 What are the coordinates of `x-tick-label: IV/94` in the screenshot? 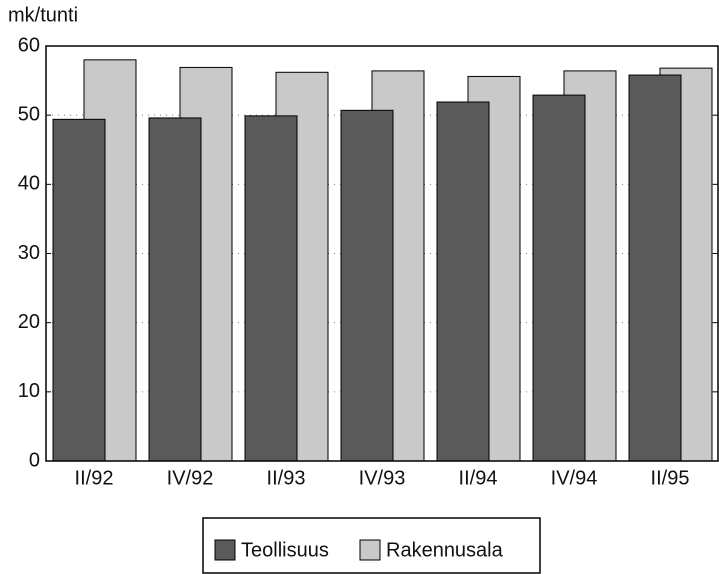 It's located at (574, 478).